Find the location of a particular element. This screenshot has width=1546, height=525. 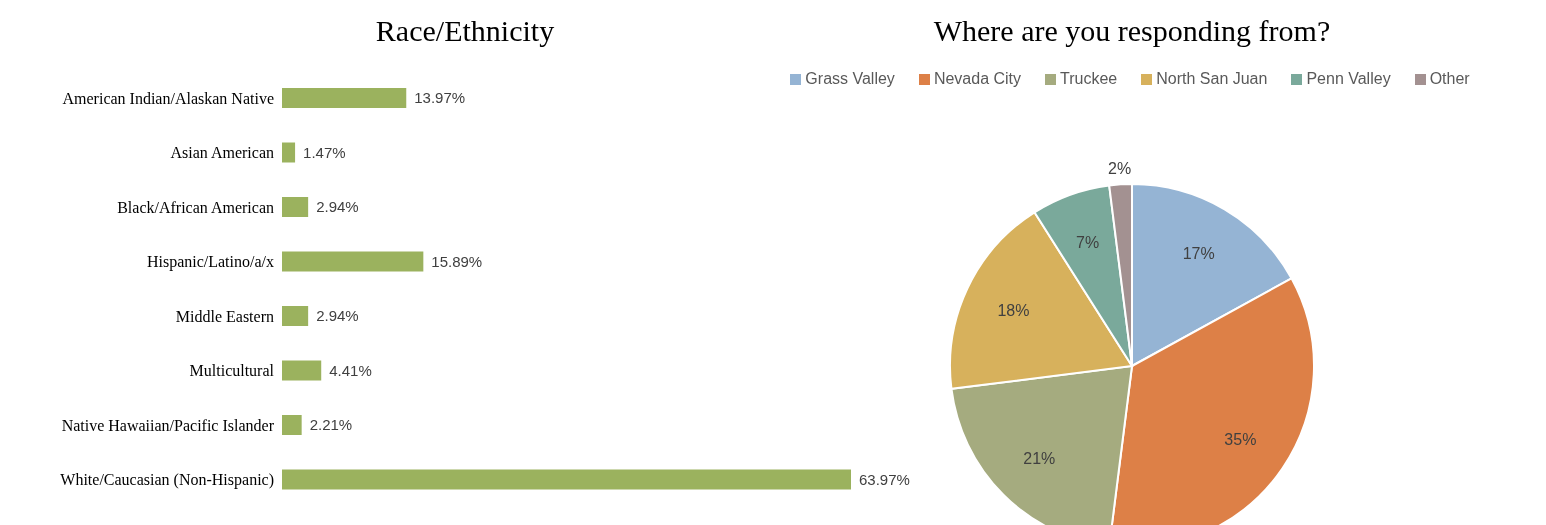

legend-label: Penn Valley is located at coordinates (1348, 78).